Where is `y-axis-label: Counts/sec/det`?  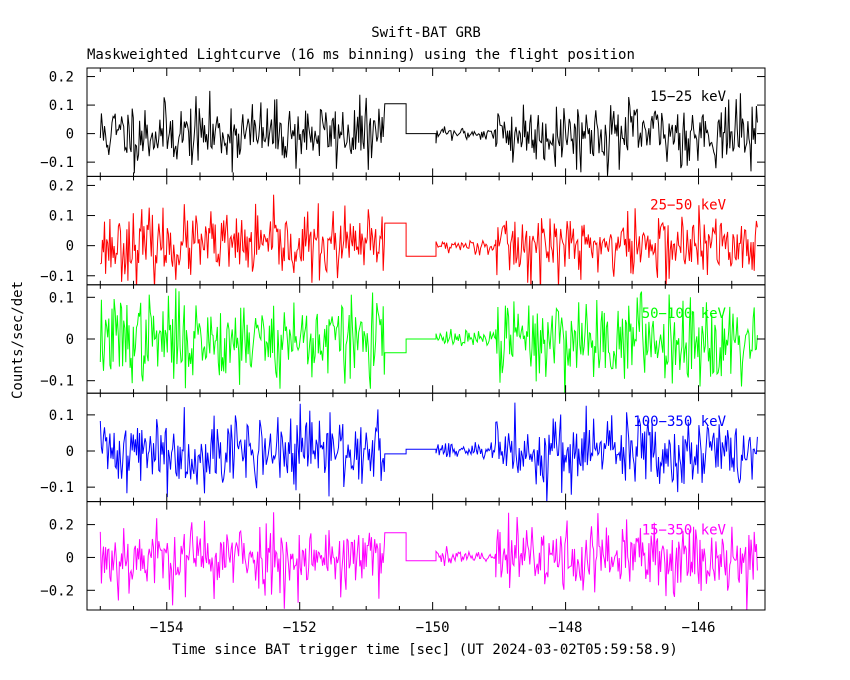 y-axis-label: Counts/sec/det is located at coordinates (18, 340).